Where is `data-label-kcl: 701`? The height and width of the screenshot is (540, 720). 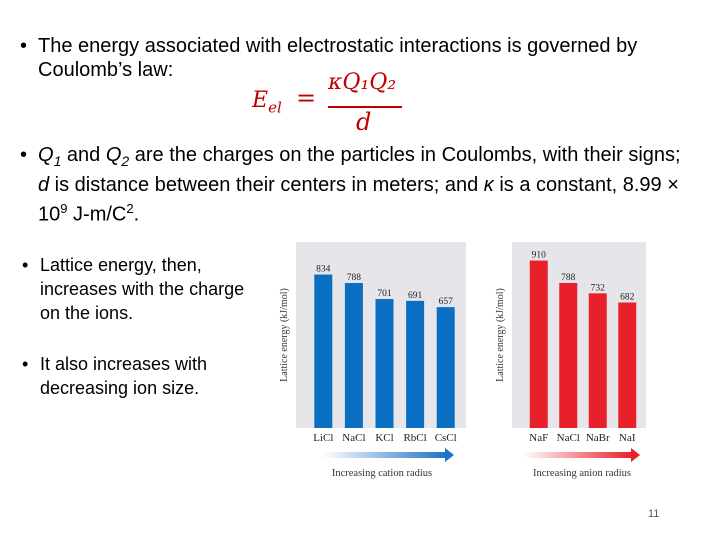
data-label-kcl: 701 is located at coordinates (384, 294).